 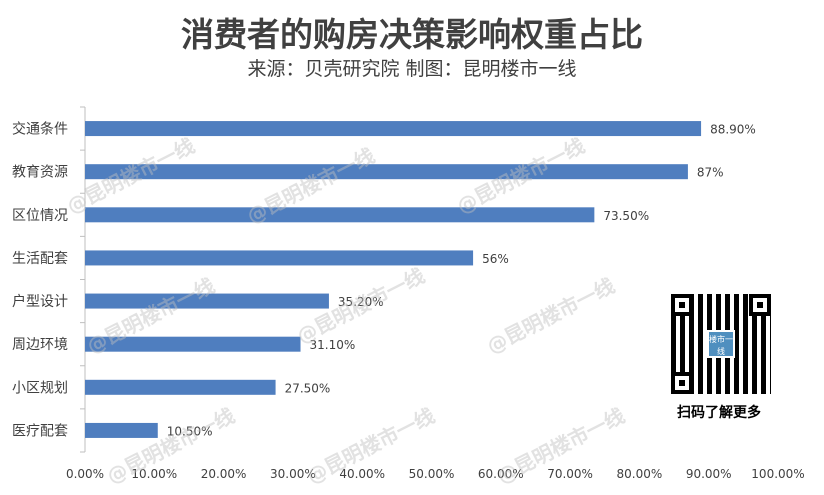 I want to click on category-label: 户型设计, so click(x=40, y=301).